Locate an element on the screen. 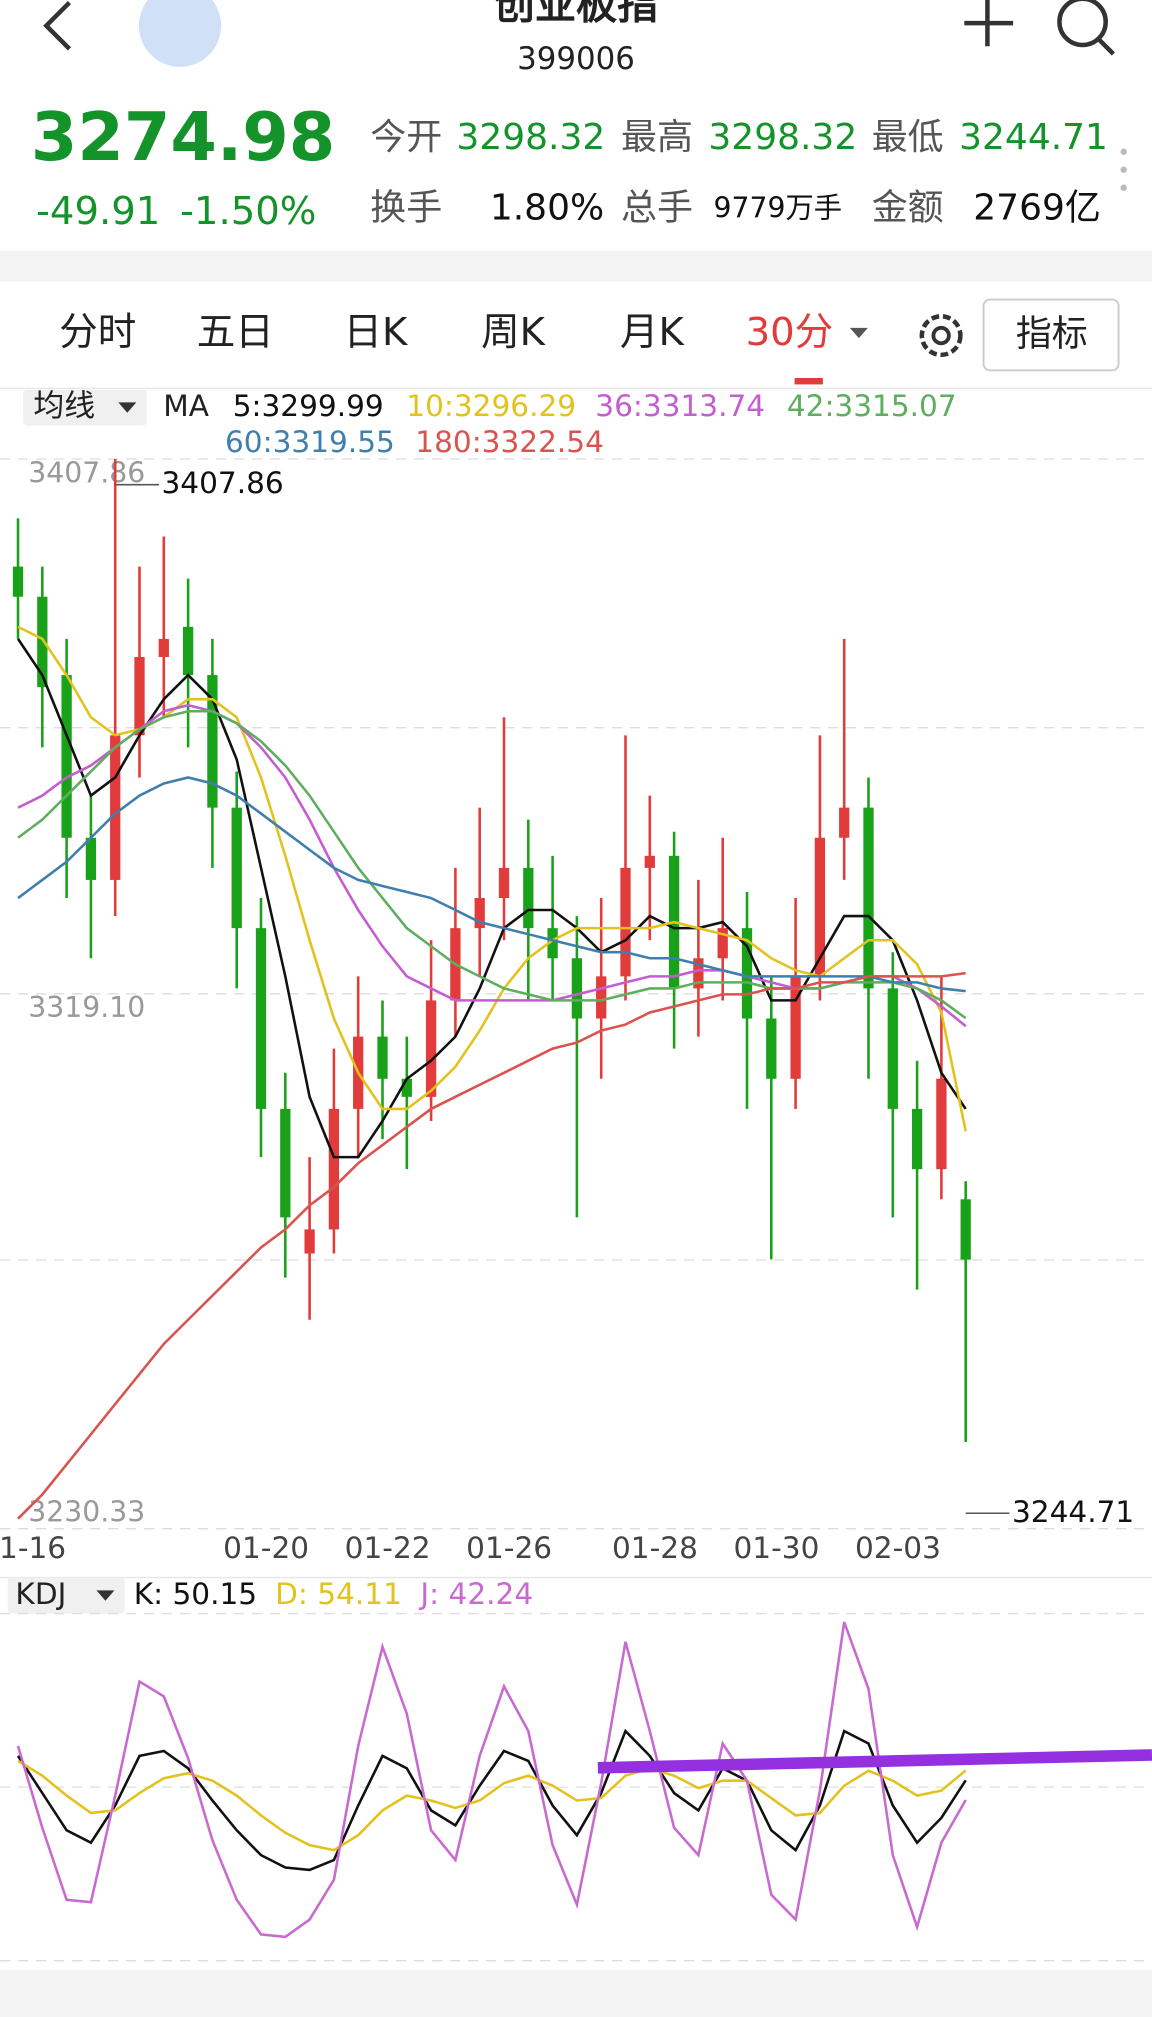  stat-value: 9779万手 is located at coordinates (778, 208).